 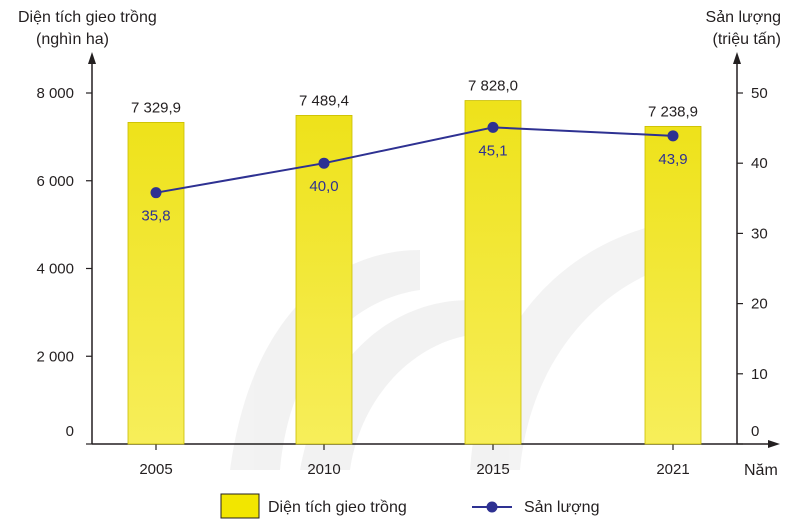 What do you see at coordinates (87, 17) in the screenshot?
I see `left-axis-title-line1: Diện tích gieo trồng` at bounding box center [87, 17].